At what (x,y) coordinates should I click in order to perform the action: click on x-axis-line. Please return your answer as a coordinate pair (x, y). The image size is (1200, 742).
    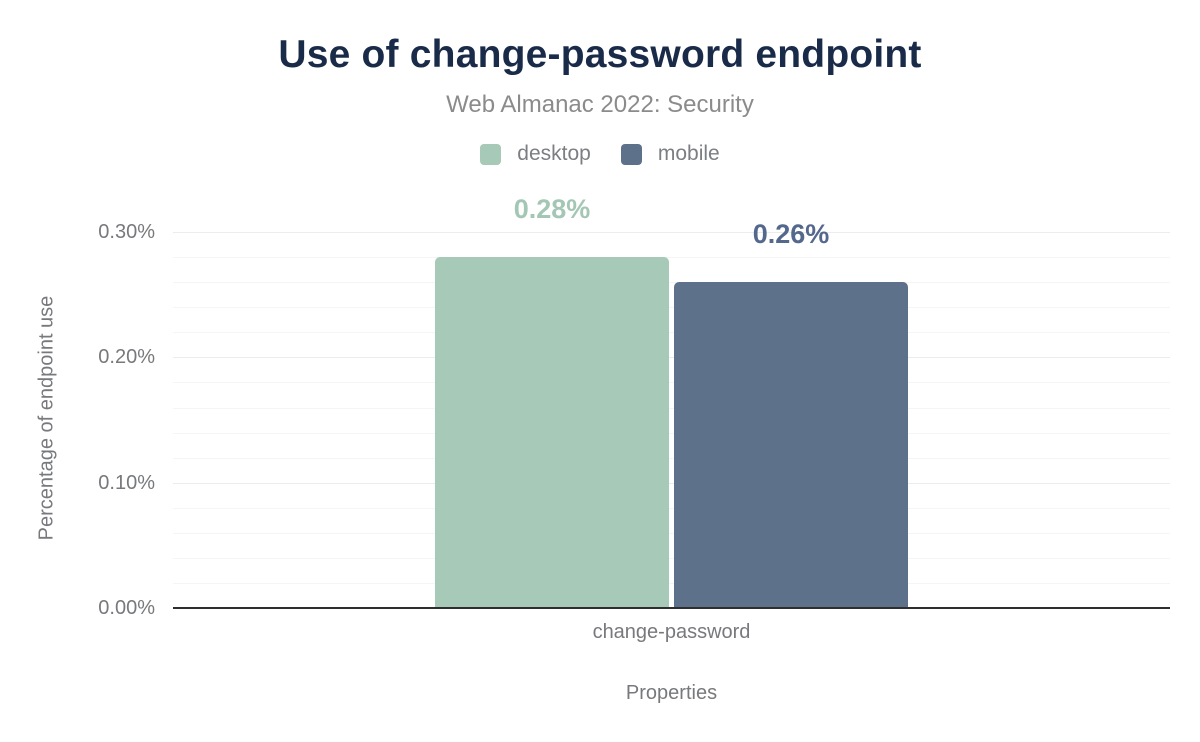
    Looking at the image, I should click on (671, 608).